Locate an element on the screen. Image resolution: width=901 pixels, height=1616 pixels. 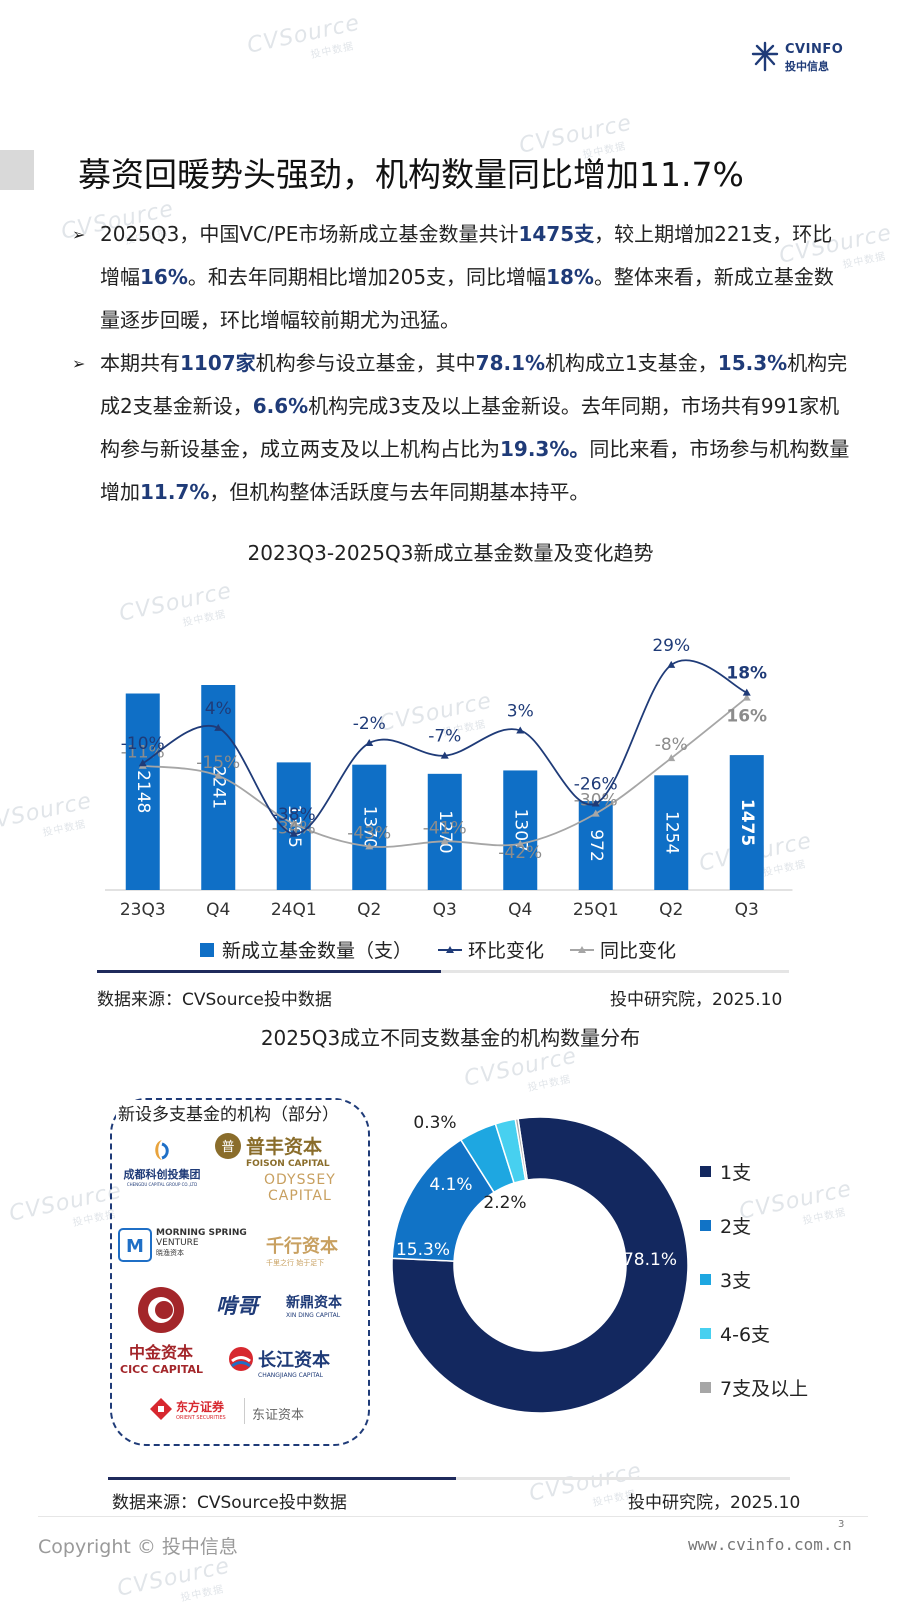
legend-item-yoy: 同比变化 is located at coordinates (623, 949).